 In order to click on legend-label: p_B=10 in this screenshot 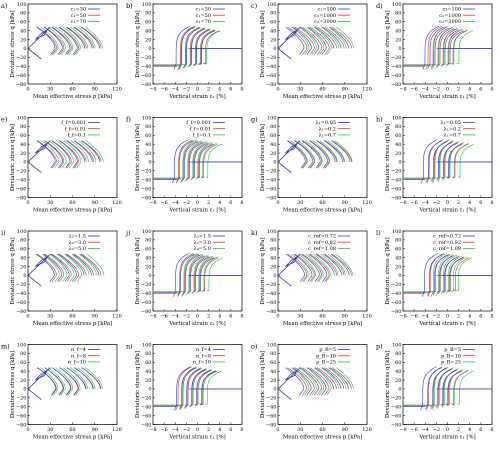, I will do `click(326, 356)`.